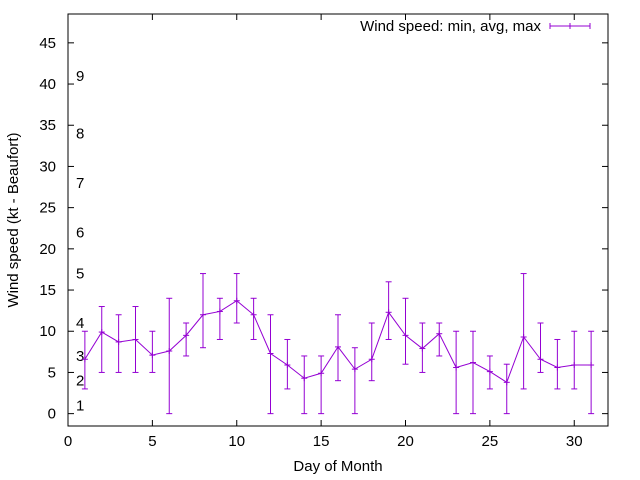 This screenshot has height=480, width=640. I want to click on y-tick-label: 0, so click(52, 414).